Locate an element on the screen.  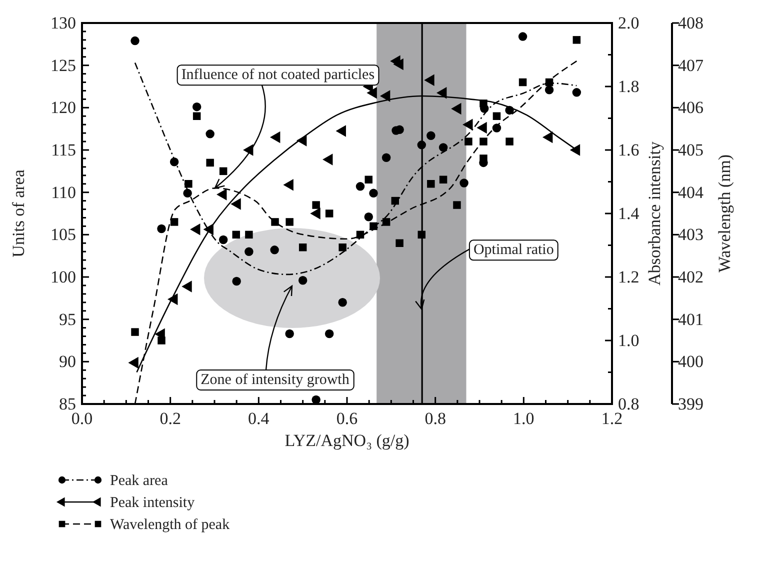
legend-label: Peak area is located at coordinates (139, 481).